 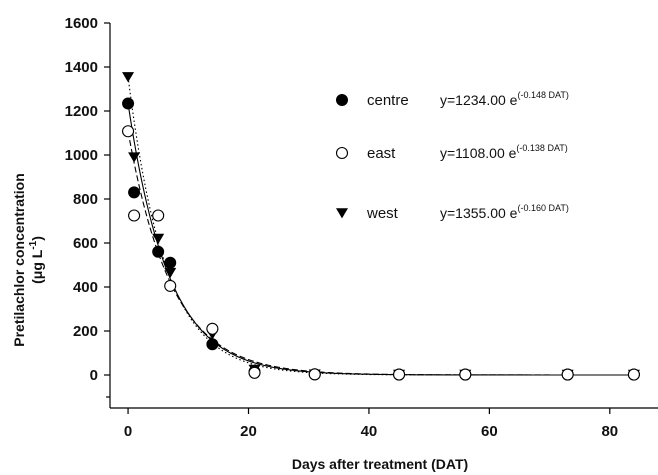 What do you see at coordinates (19, 259) in the screenshot?
I see `y-axis-title-line1: Pretilachlor concentration` at bounding box center [19, 259].